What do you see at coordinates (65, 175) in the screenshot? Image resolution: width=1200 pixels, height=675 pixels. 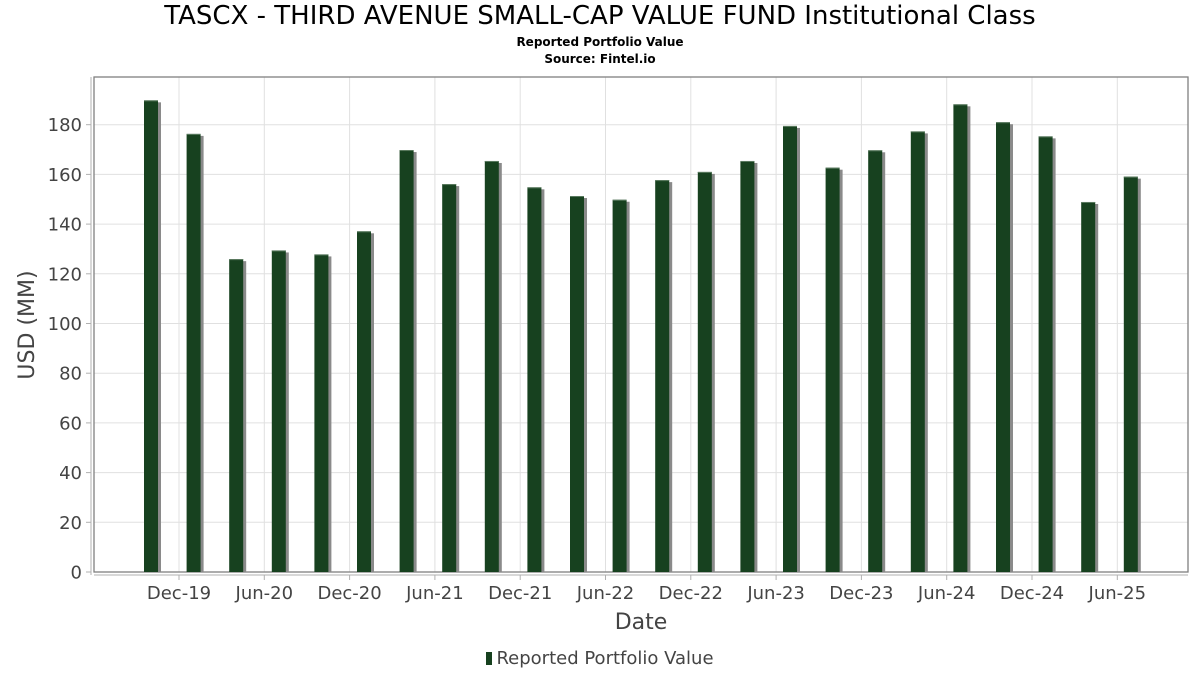 I see `y-tick-label: 160` at bounding box center [65, 175].